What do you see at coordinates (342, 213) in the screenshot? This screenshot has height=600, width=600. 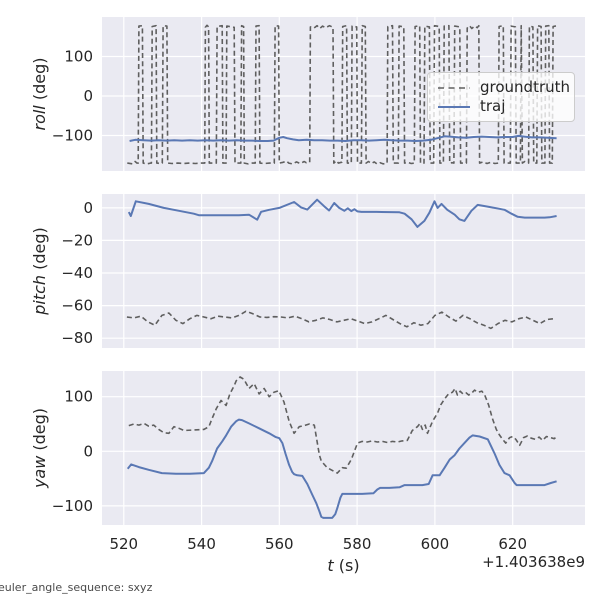 I see `pitch-traj-series` at bounding box center [342, 213].